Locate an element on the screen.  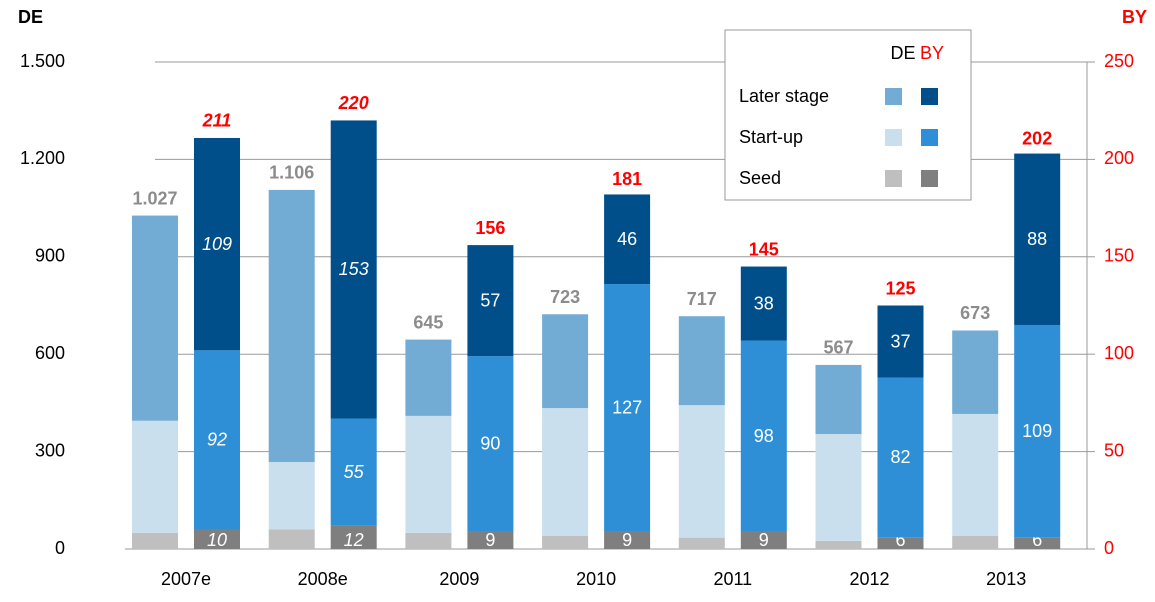
segment-label: 88 is located at coordinates (1037, 239).